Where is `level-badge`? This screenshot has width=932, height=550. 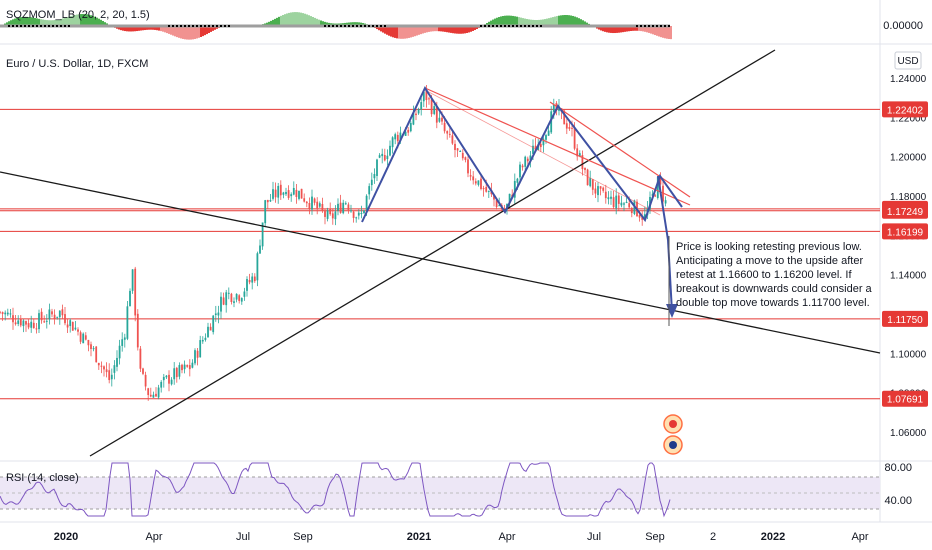 level-badge is located at coordinates (905, 318).